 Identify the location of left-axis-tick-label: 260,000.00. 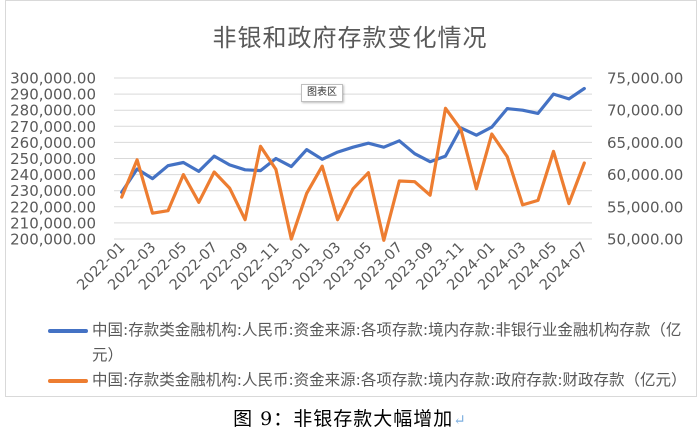
(53, 143).